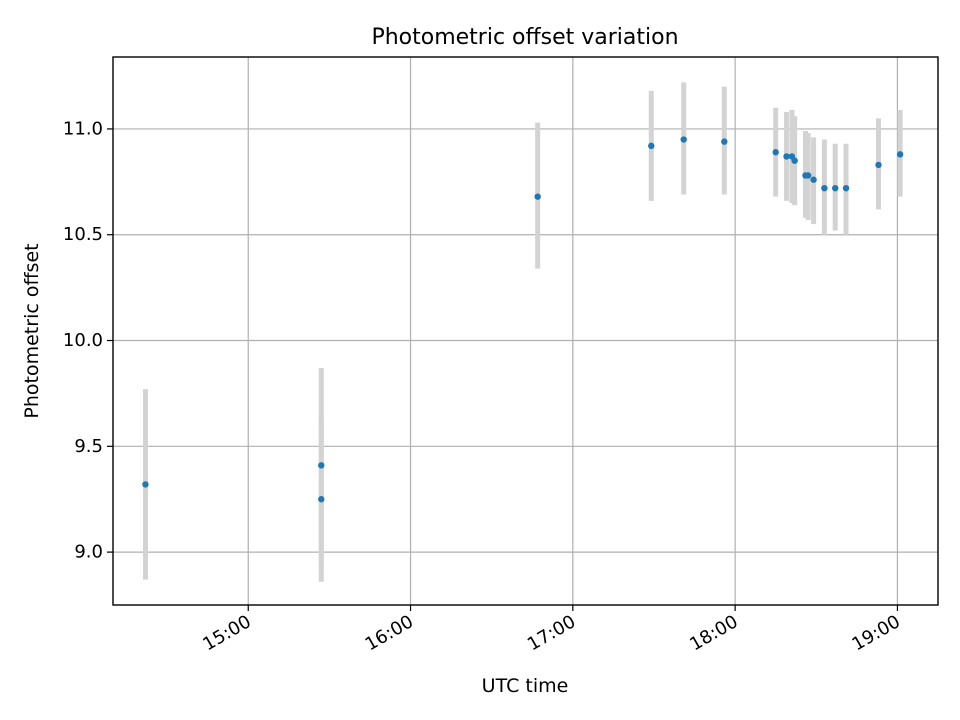 Image resolution: width=960 pixels, height=720 pixels. Describe the element at coordinates (551, 633) in the screenshot. I see `x-tick-label: 17:00` at that location.